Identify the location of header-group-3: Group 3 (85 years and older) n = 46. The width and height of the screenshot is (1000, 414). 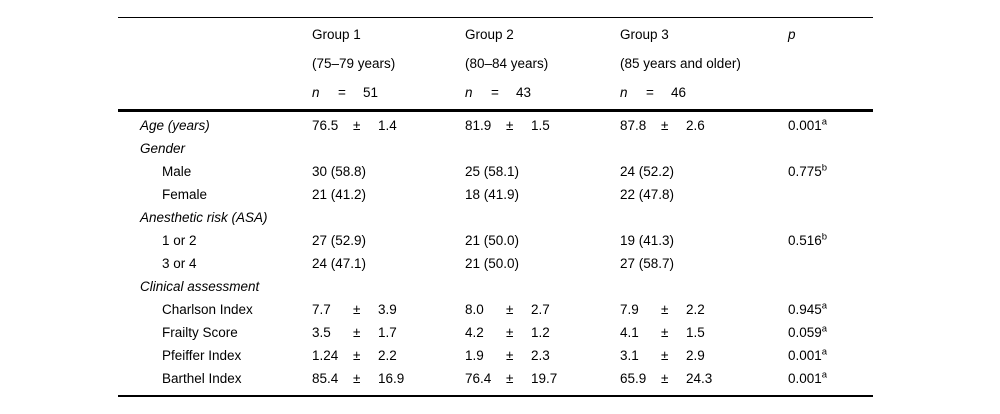
(680, 63).